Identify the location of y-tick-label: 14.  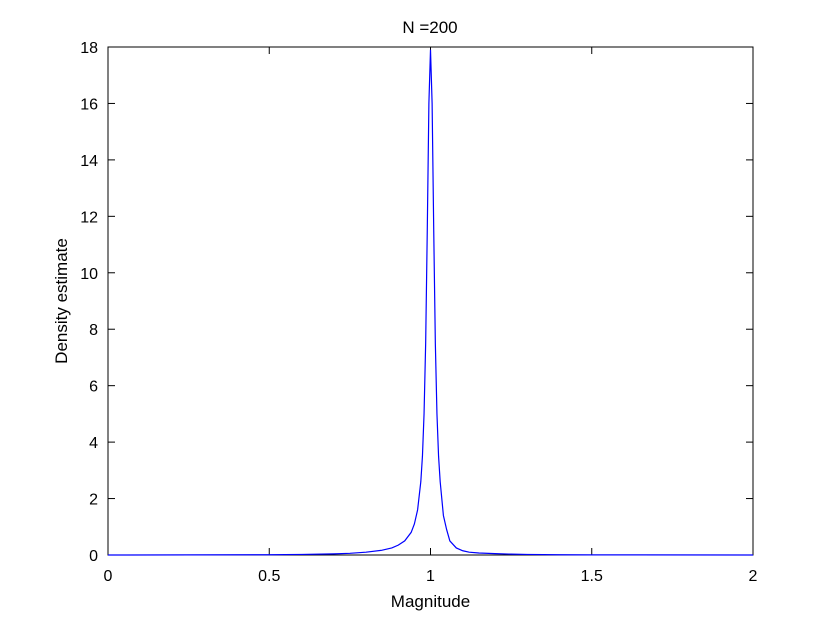
(89, 161).